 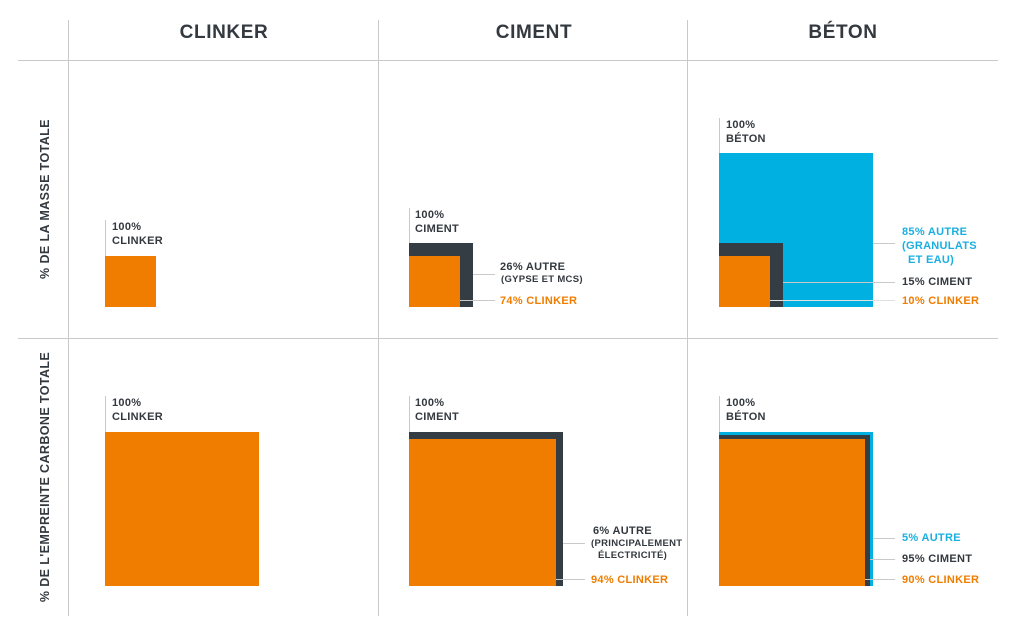 What do you see at coordinates (882, 559) in the screenshot?
I see `carbon-beton-ciment-leader` at bounding box center [882, 559].